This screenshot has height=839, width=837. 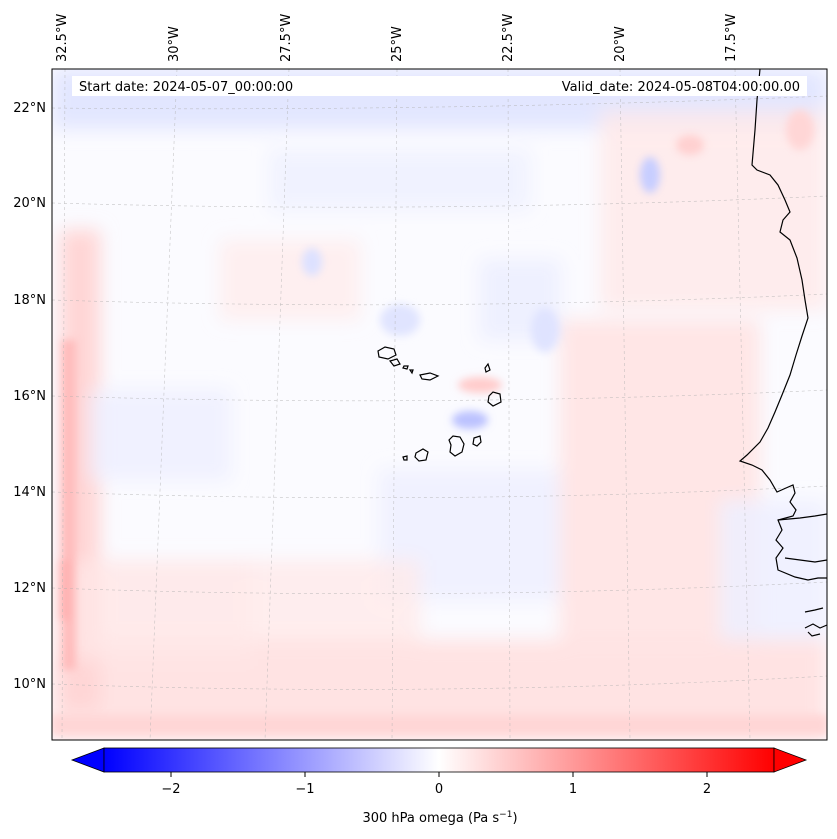 I want to click on colorbar-low-extension, so click(x=87, y=760).